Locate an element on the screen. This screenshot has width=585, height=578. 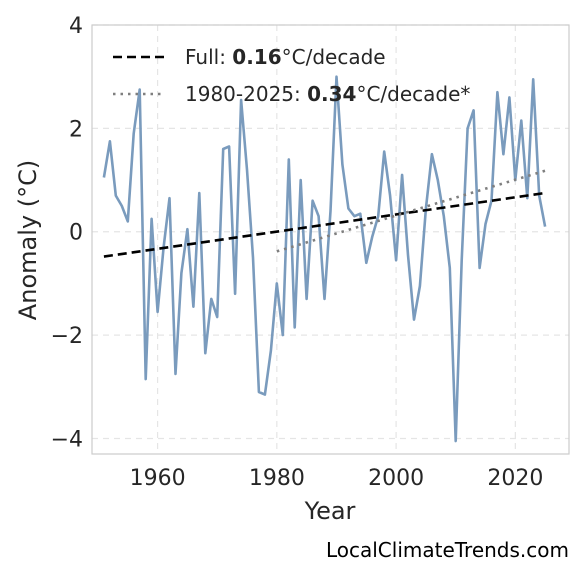
legend-label-full-trend: Full: 0.16°C/decade is located at coordinates (285, 57).